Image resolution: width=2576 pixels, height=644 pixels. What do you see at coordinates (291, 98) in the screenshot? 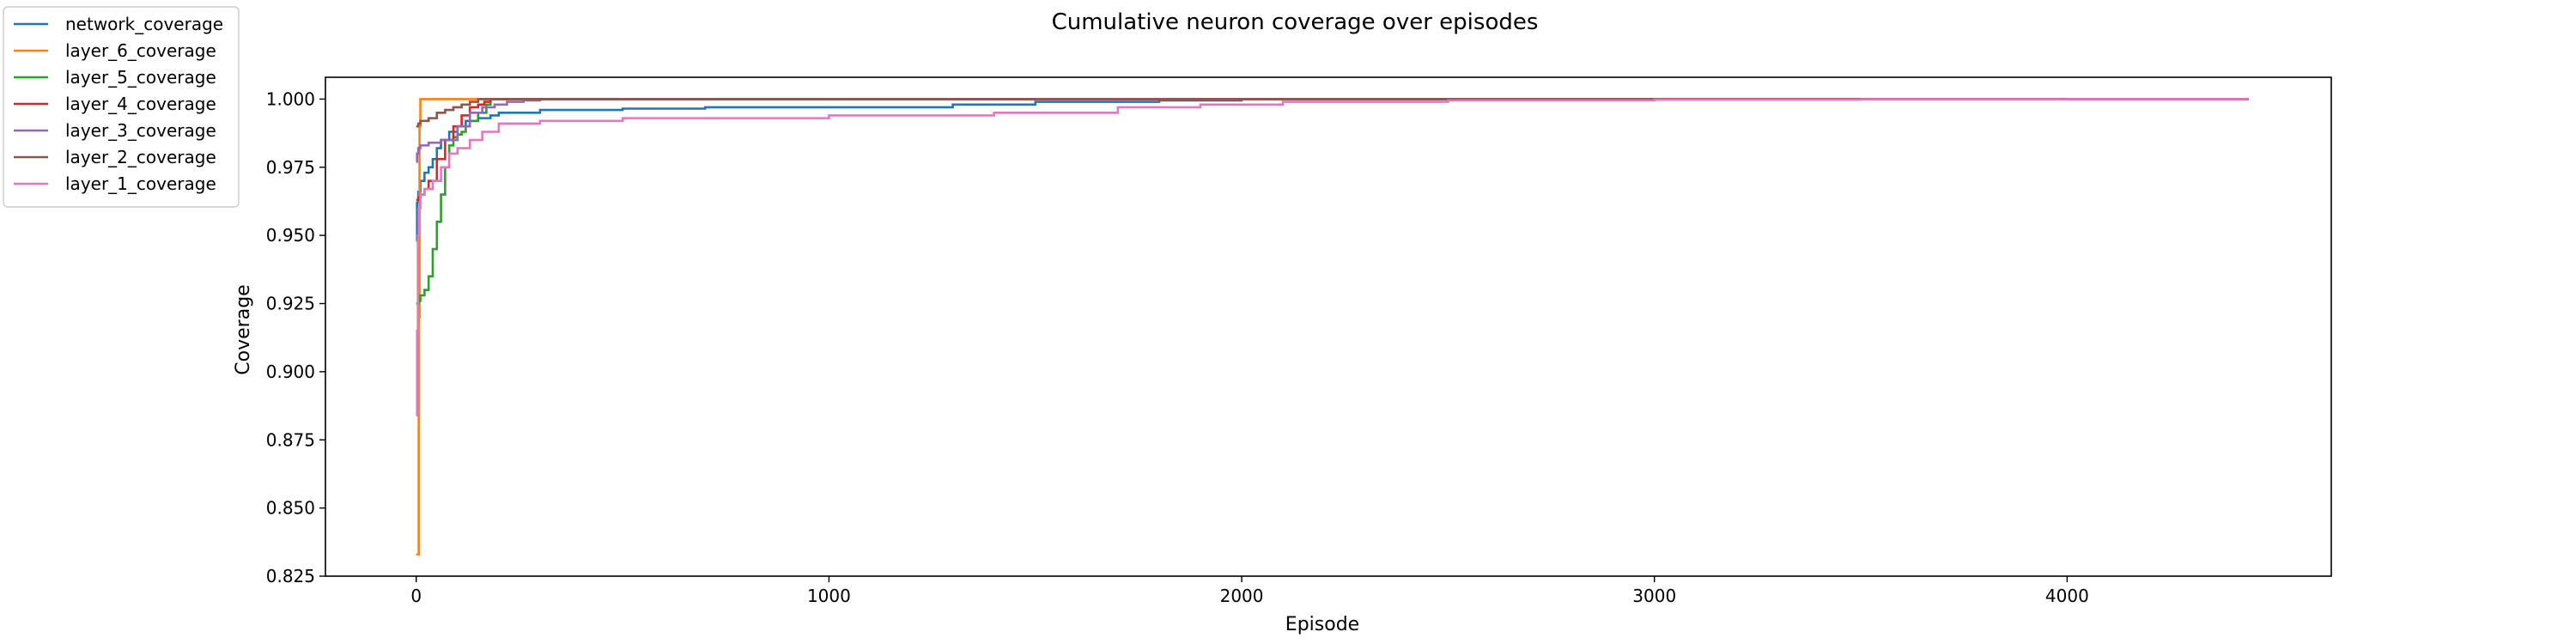
I see `y-tick-label: 1.000` at bounding box center [291, 98].